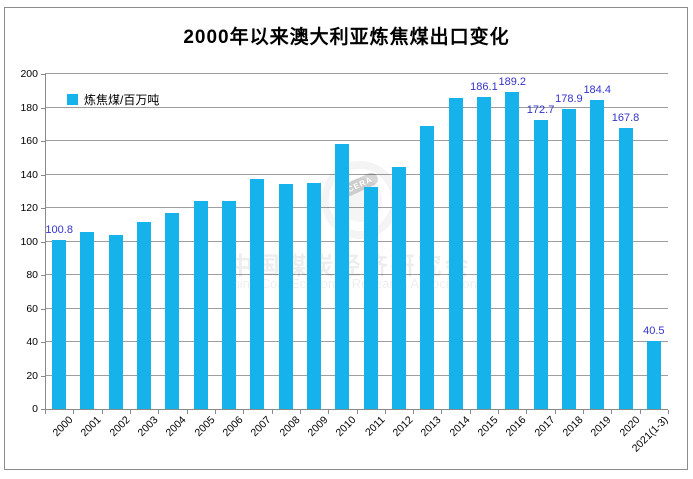 The image size is (693, 479). I want to click on bar-2013, so click(427, 267).